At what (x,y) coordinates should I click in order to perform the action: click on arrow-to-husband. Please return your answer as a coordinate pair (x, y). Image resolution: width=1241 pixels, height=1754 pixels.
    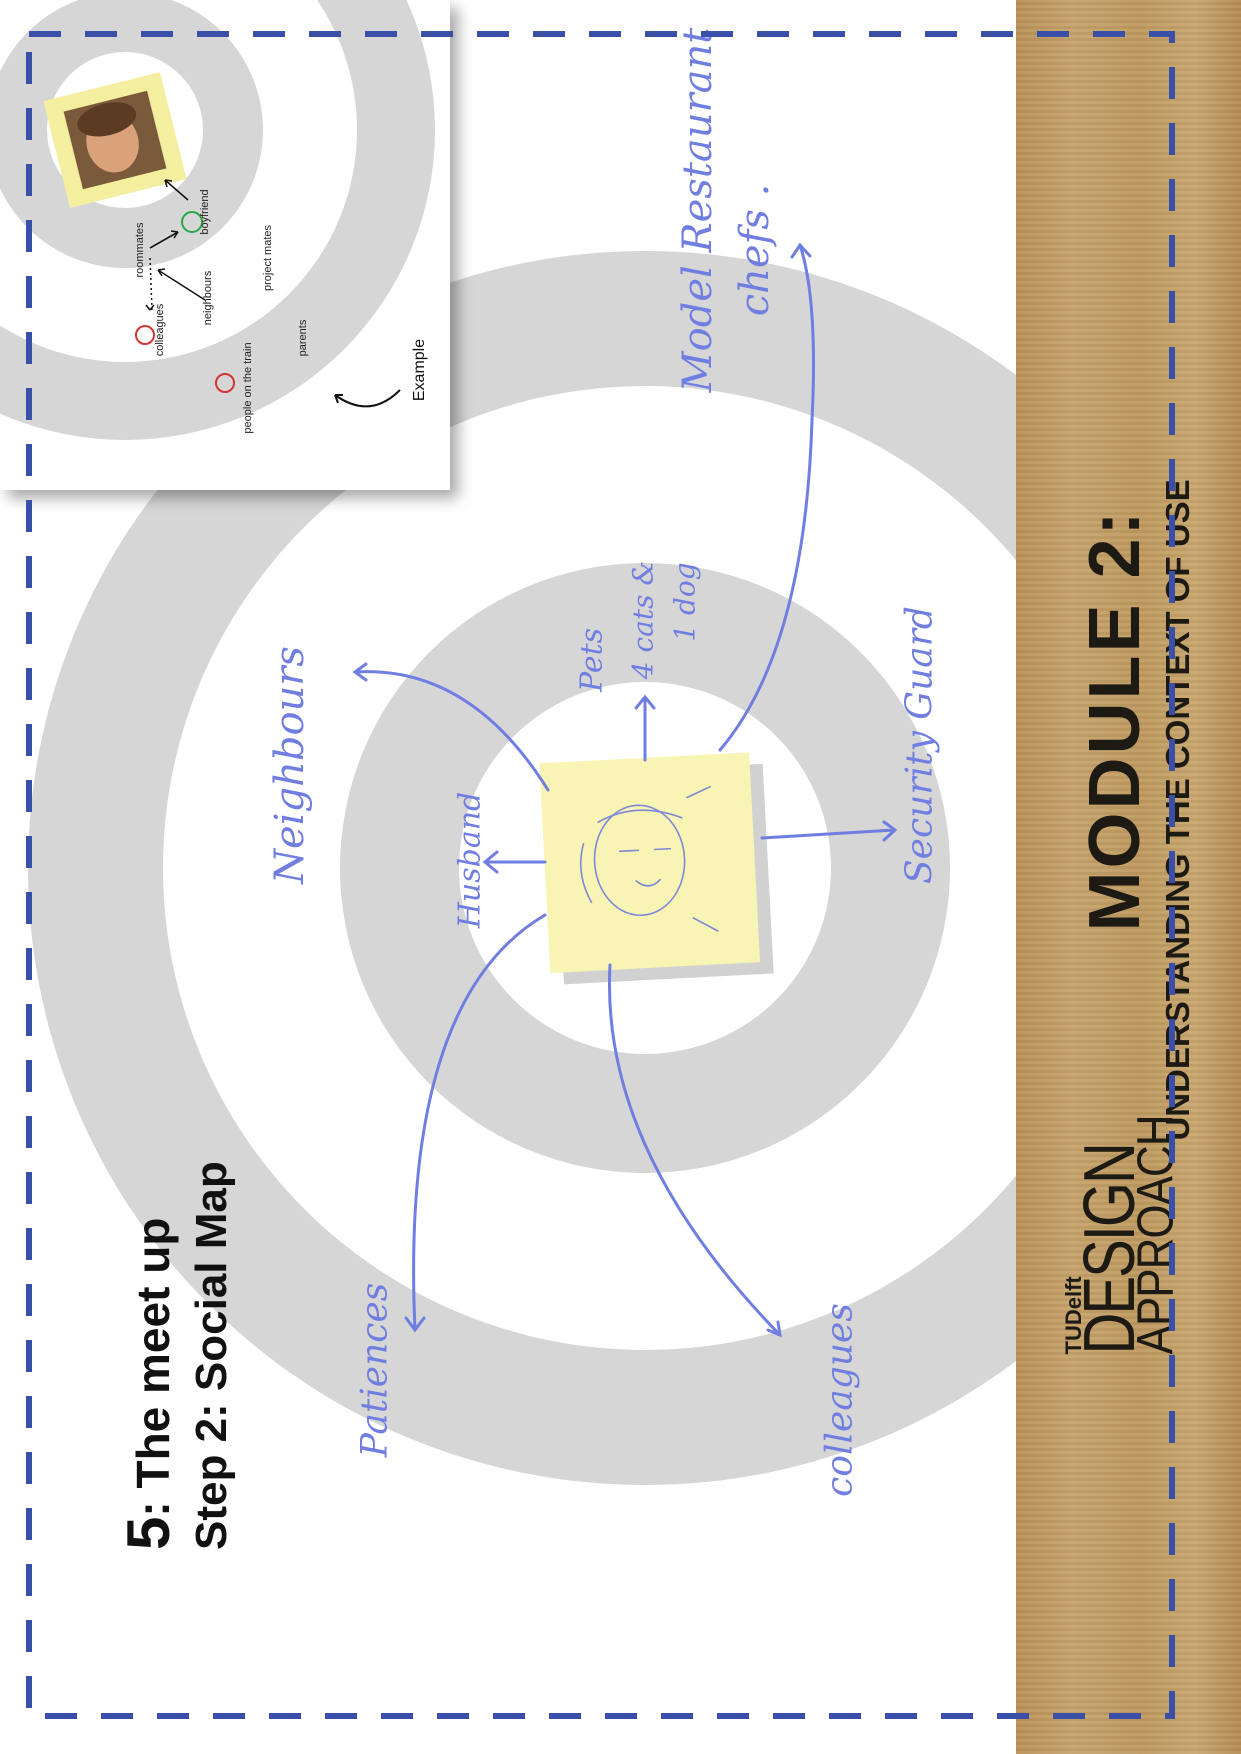
    Looking at the image, I should click on (514, 862).